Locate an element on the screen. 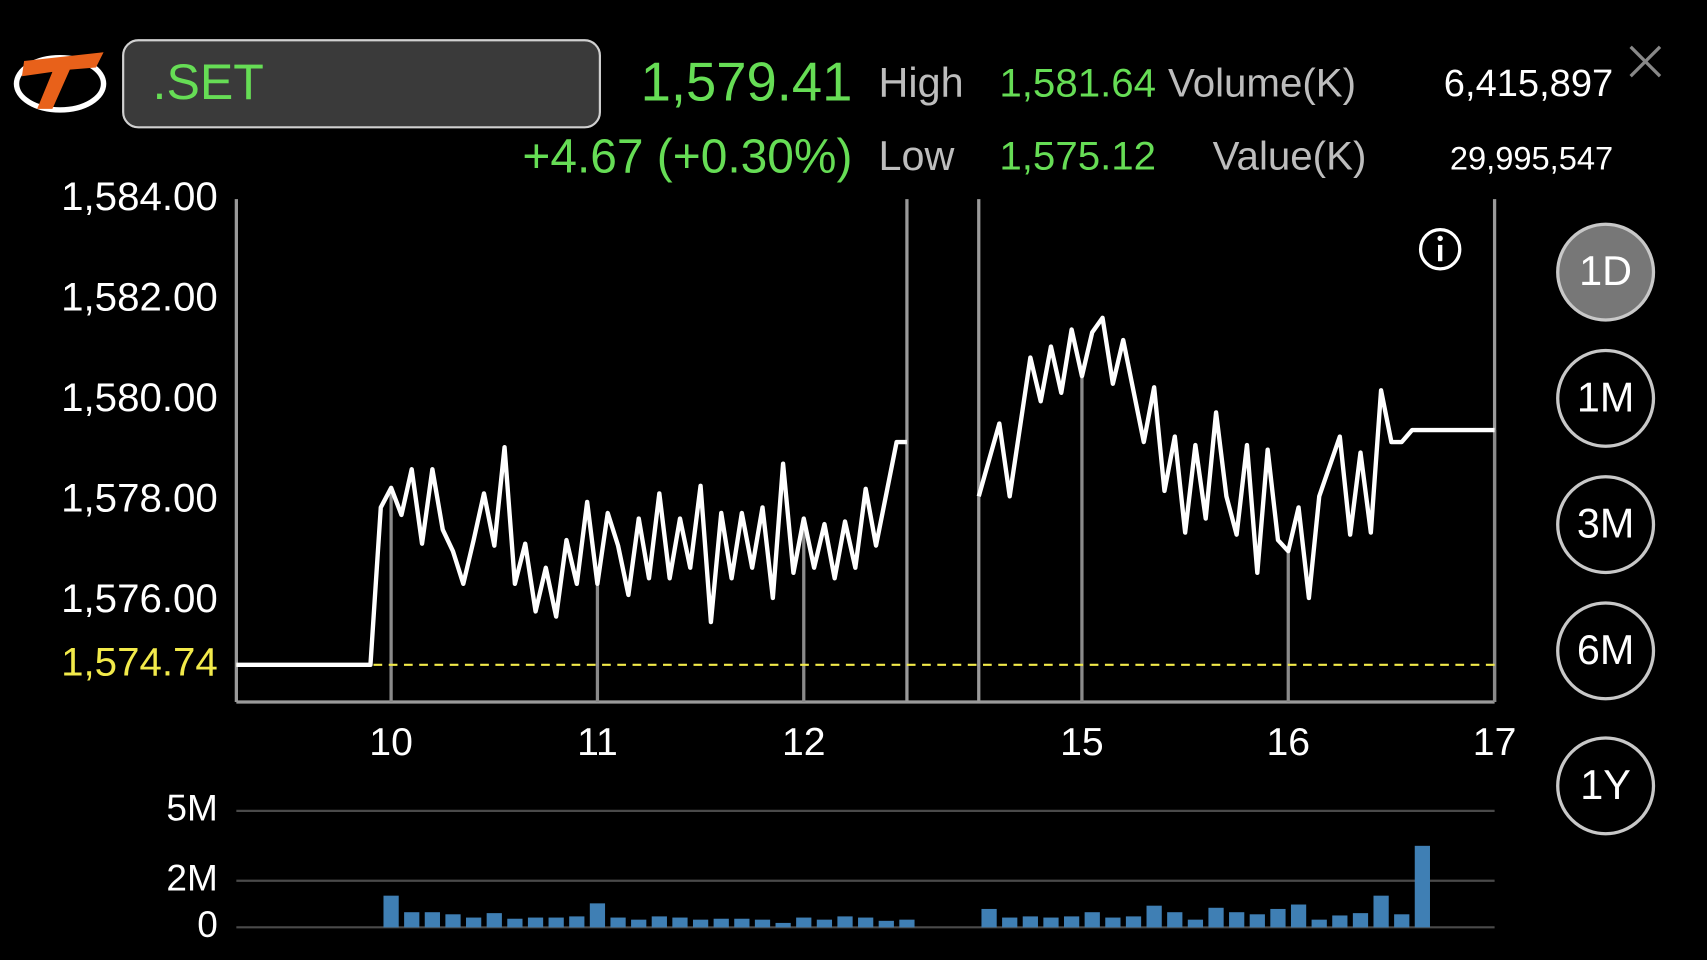 This screenshot has width=1707, height=960. x-tick-label: 11 is located at coordinates (597, 742).